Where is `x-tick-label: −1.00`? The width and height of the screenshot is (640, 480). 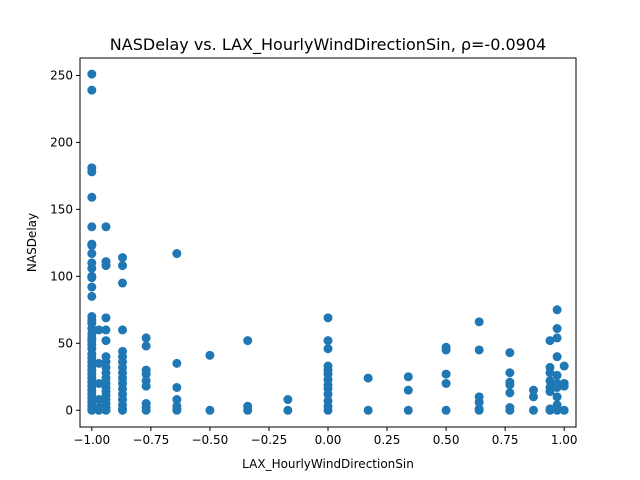 x-tick-label: −1.00 is located at coordinates (91, 440).